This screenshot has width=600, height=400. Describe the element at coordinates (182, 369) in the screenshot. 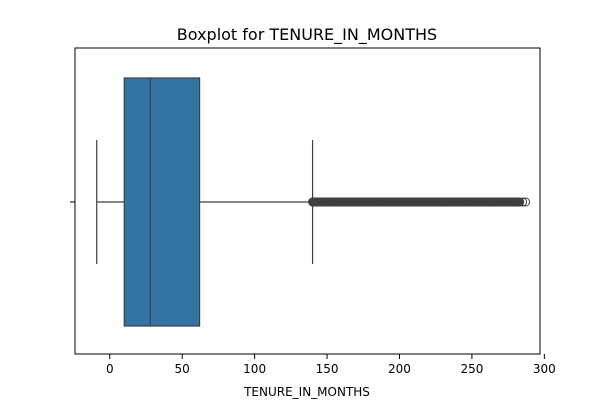

I see `x-tick-label: 50` at that location.